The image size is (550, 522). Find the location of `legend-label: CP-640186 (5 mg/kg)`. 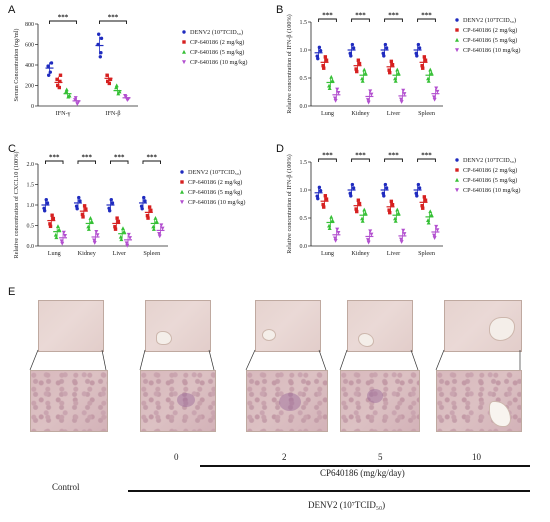

legend-label: CP-640186 (5 mg/kg) is located at coordinates (215, 192).